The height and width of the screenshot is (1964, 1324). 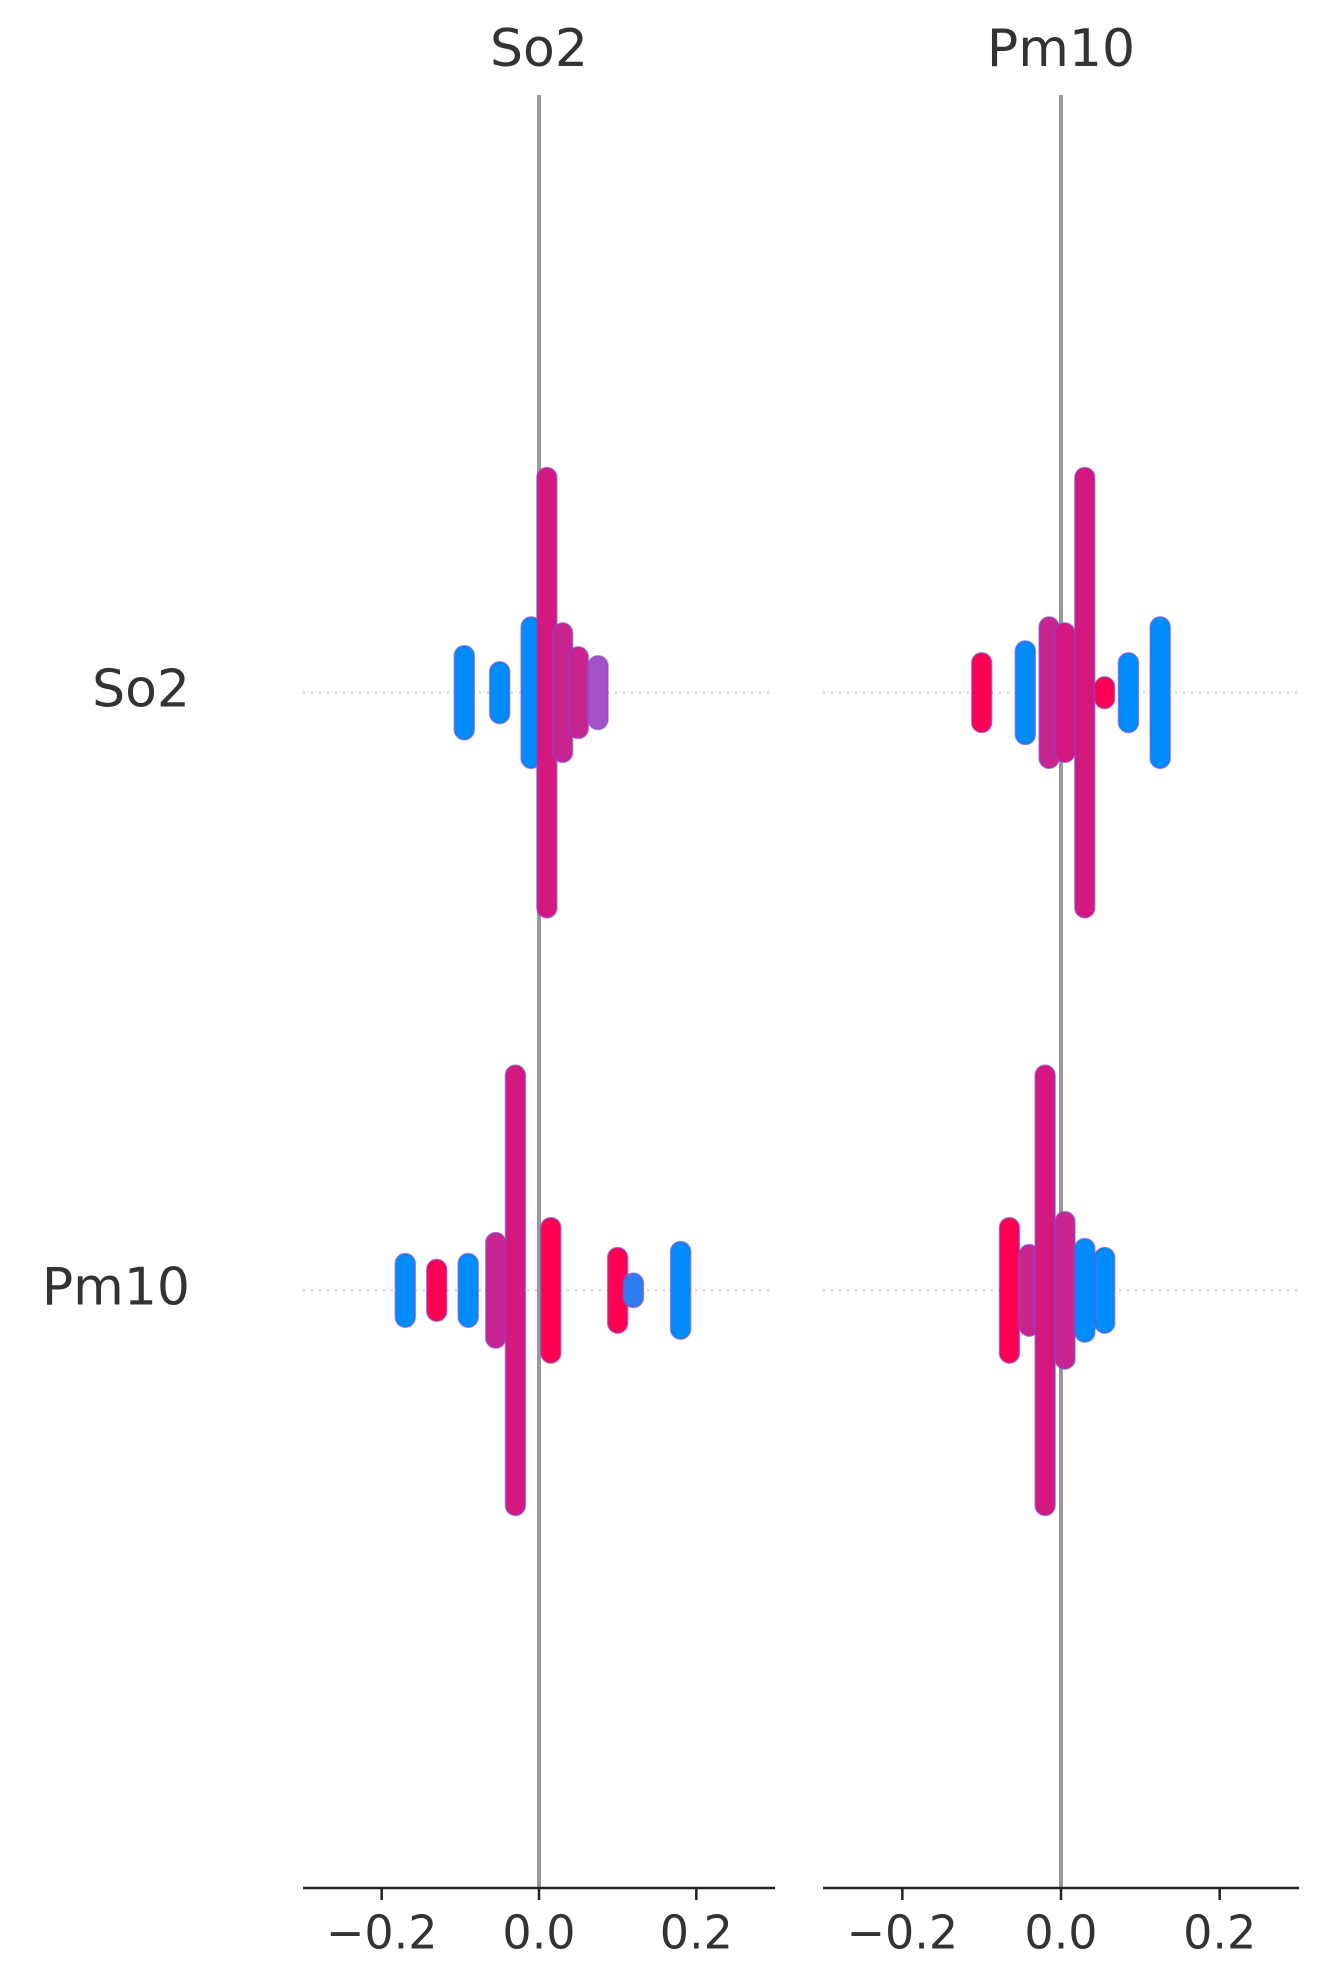 I want to click on panel-title: Pm10, so click(x=1061, y=49).